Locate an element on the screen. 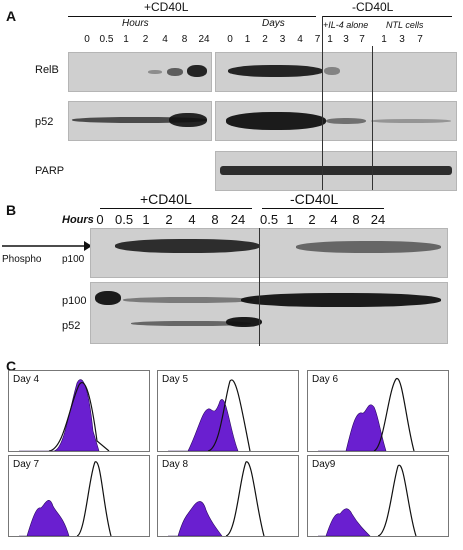  panel-a-minus-cd40l: -CD40L is located at coordinates (373, 7).